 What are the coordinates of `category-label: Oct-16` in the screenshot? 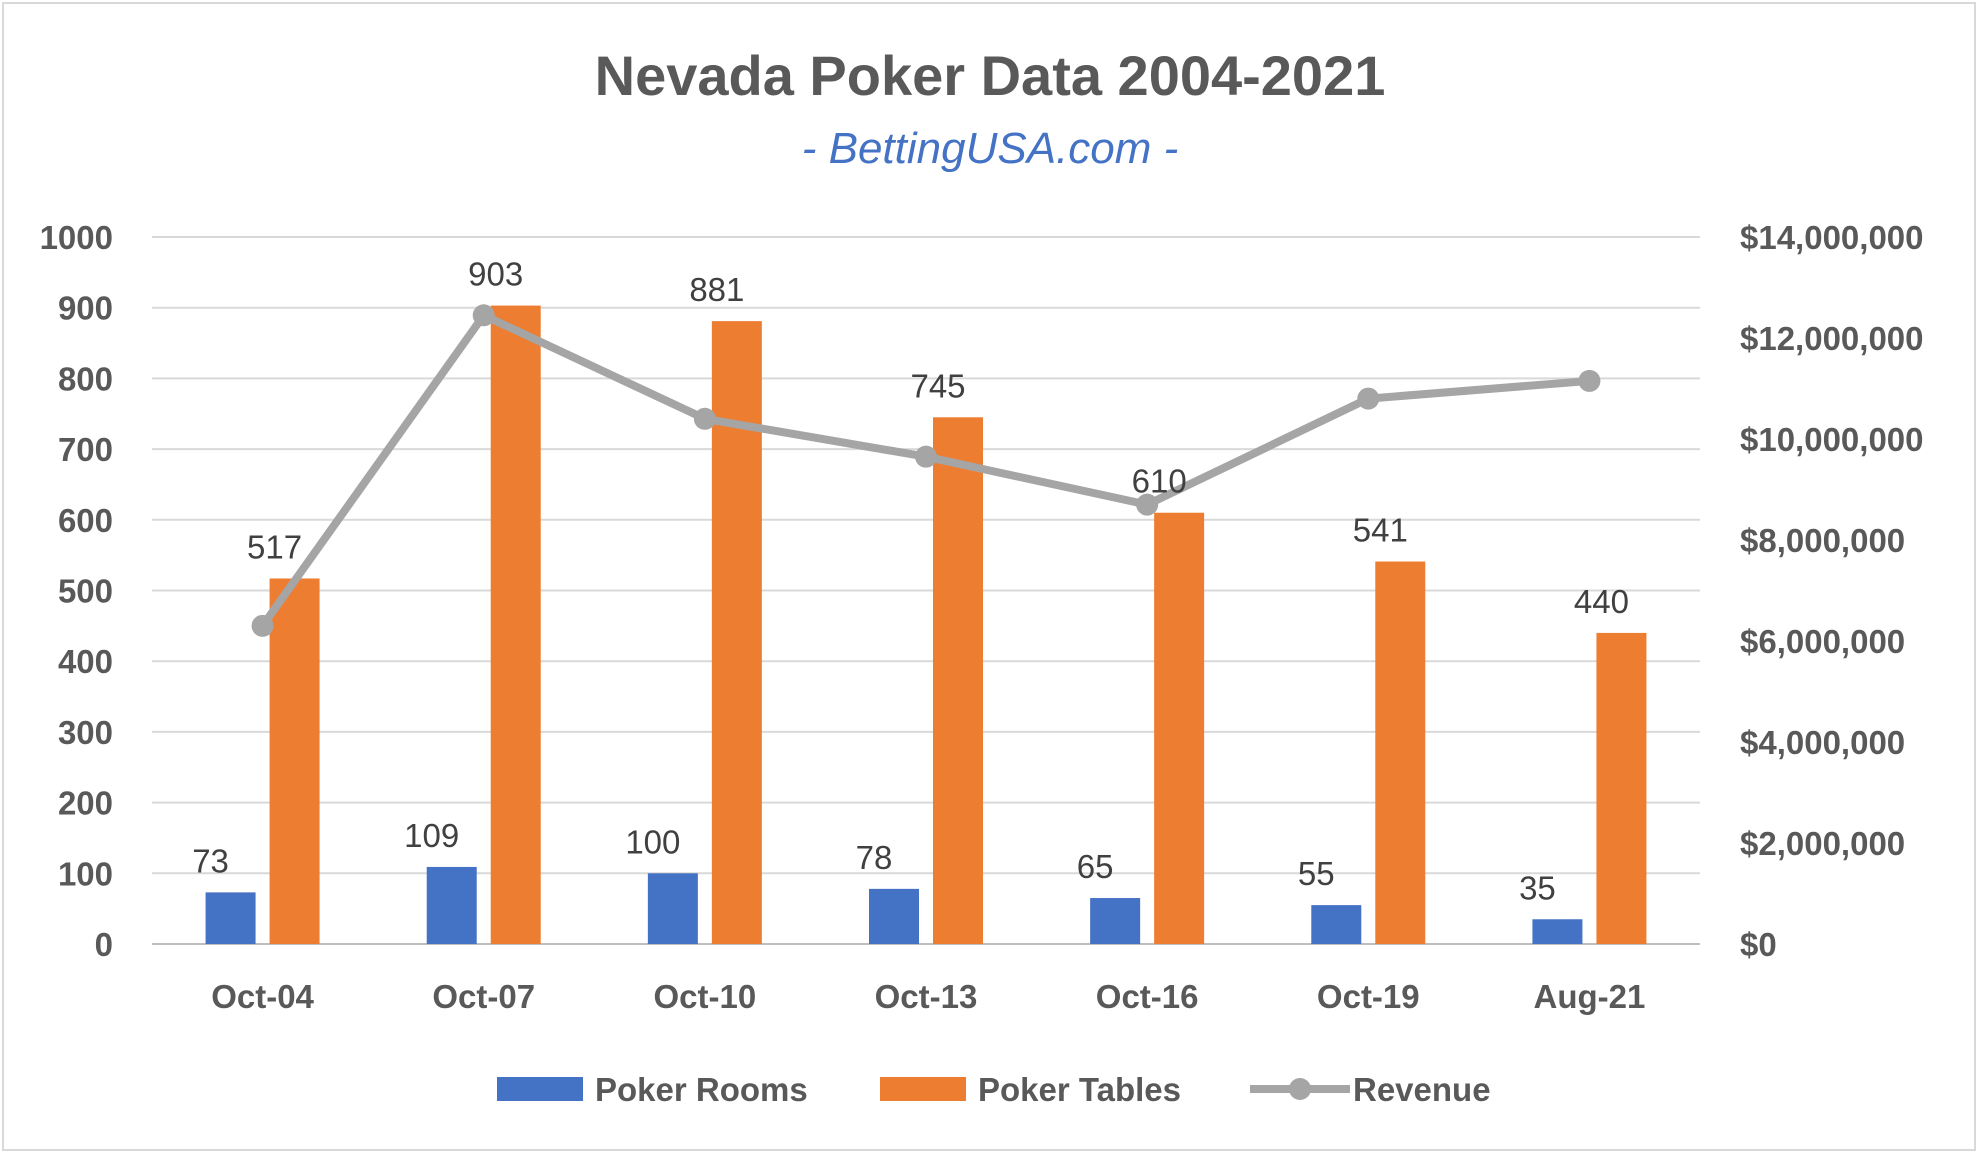 It's located at (1147, 996).